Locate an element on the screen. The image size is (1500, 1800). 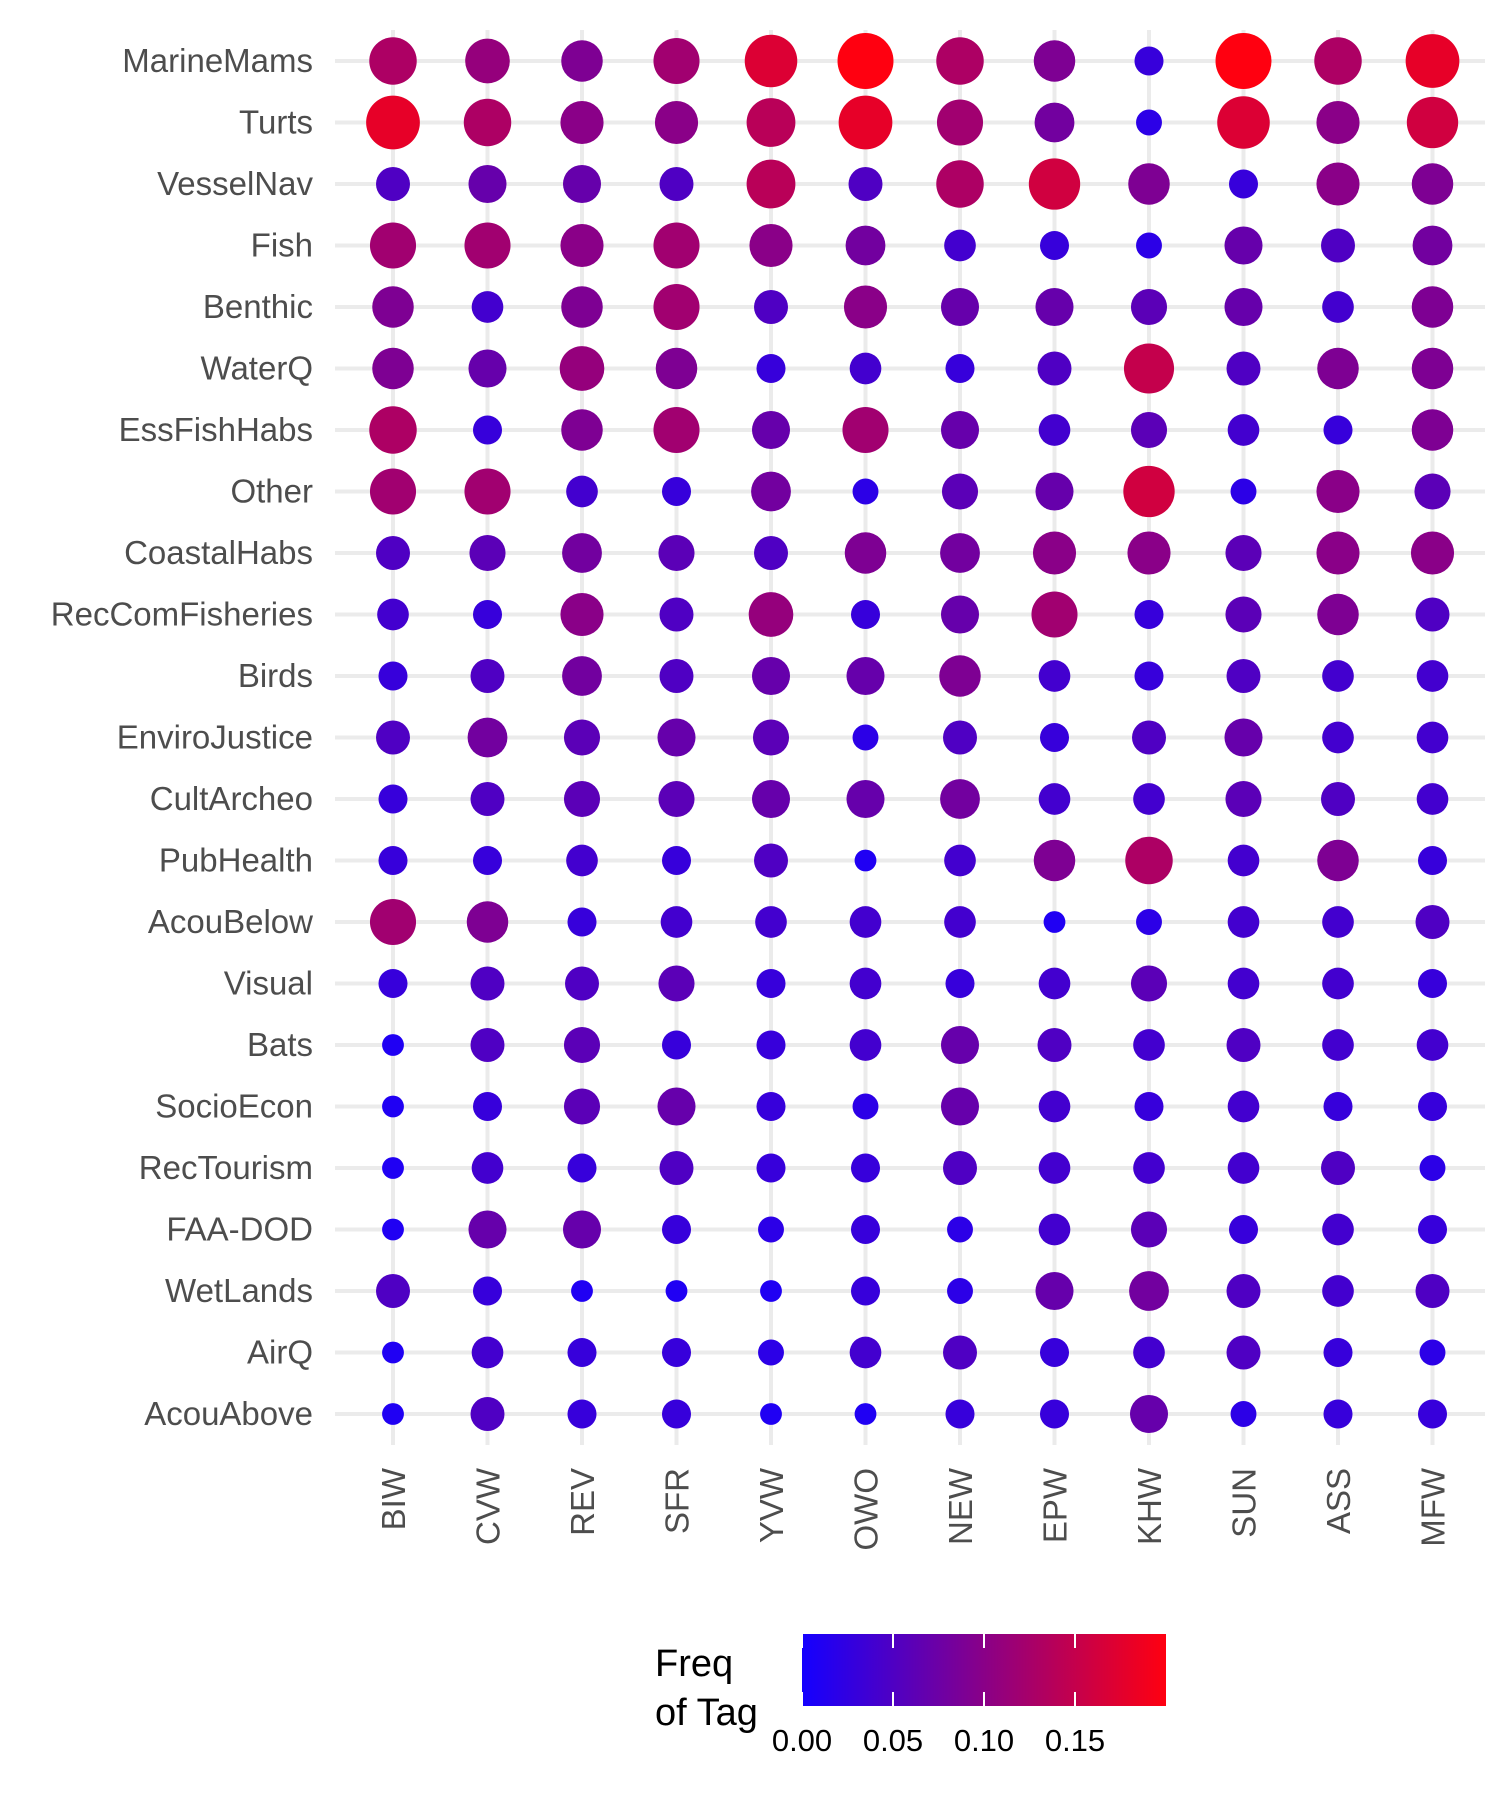
row-label: VesselNav is located at coordinates (235, 183).